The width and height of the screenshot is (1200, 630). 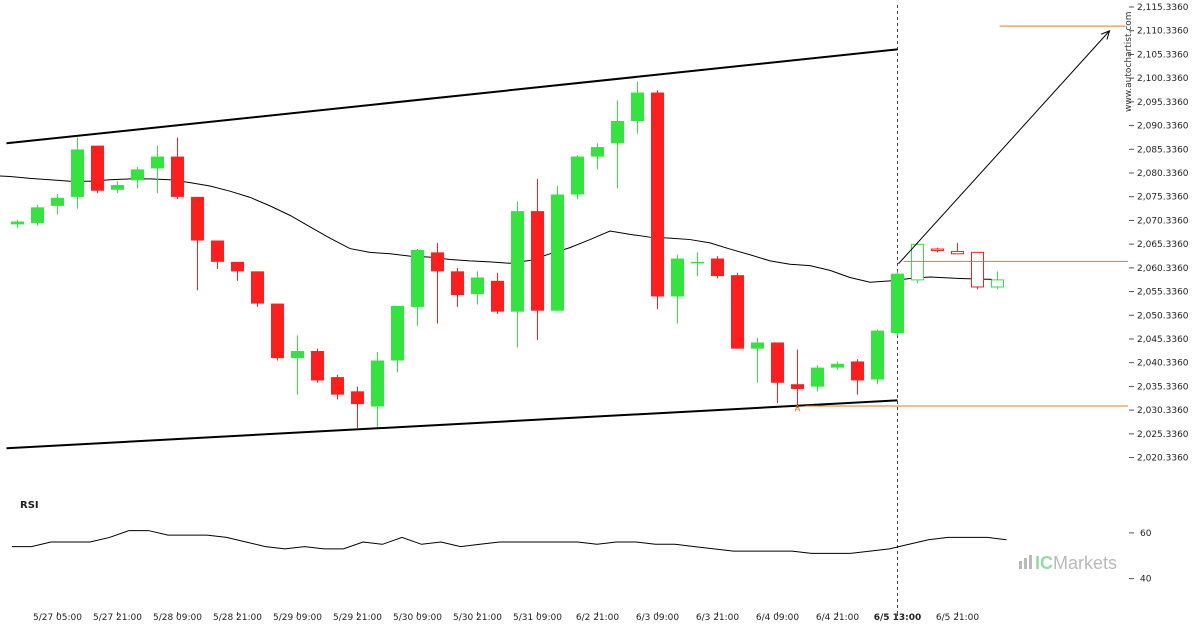 I want to click on y-tick-label: 2,040.3360, so click(x=1163, y=364).